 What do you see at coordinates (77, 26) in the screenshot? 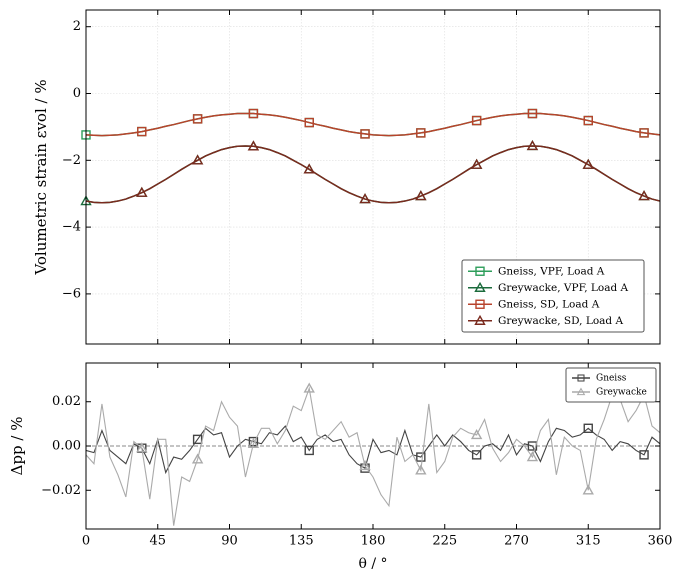
I see `y-tick-label: 2` at bounding box center [77, 26].